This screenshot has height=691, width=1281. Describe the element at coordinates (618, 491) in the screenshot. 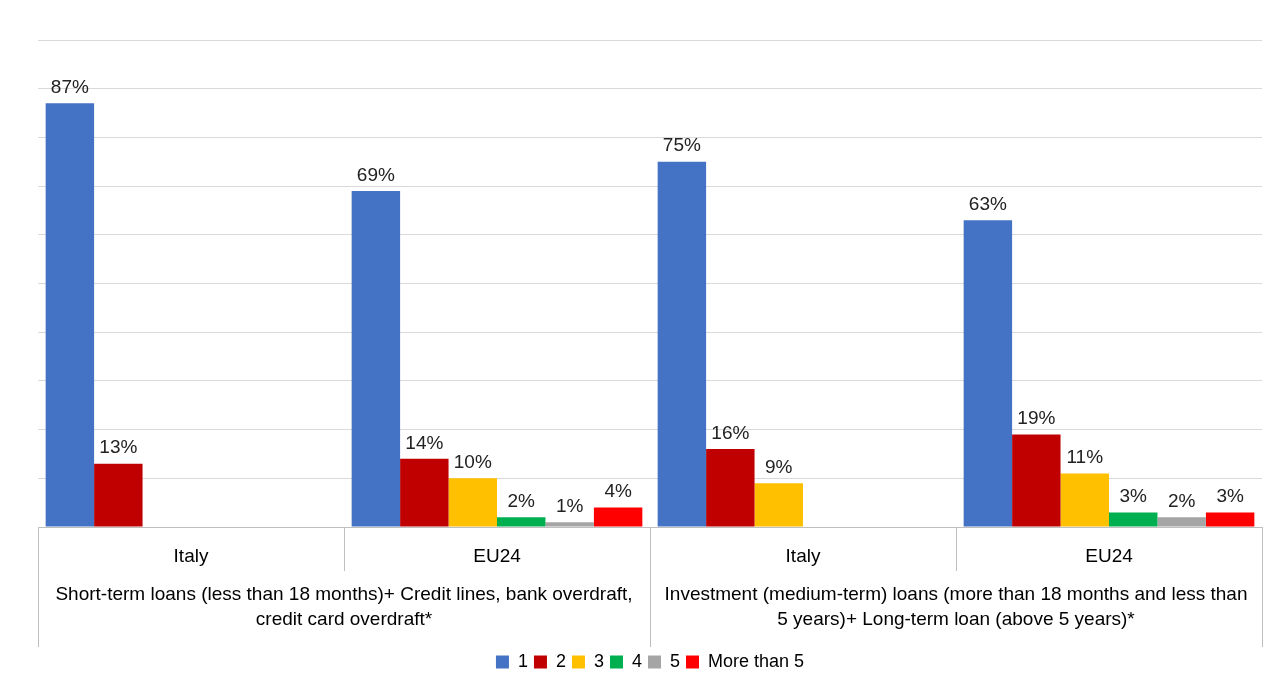

I see `data-label: 4%` at that location.